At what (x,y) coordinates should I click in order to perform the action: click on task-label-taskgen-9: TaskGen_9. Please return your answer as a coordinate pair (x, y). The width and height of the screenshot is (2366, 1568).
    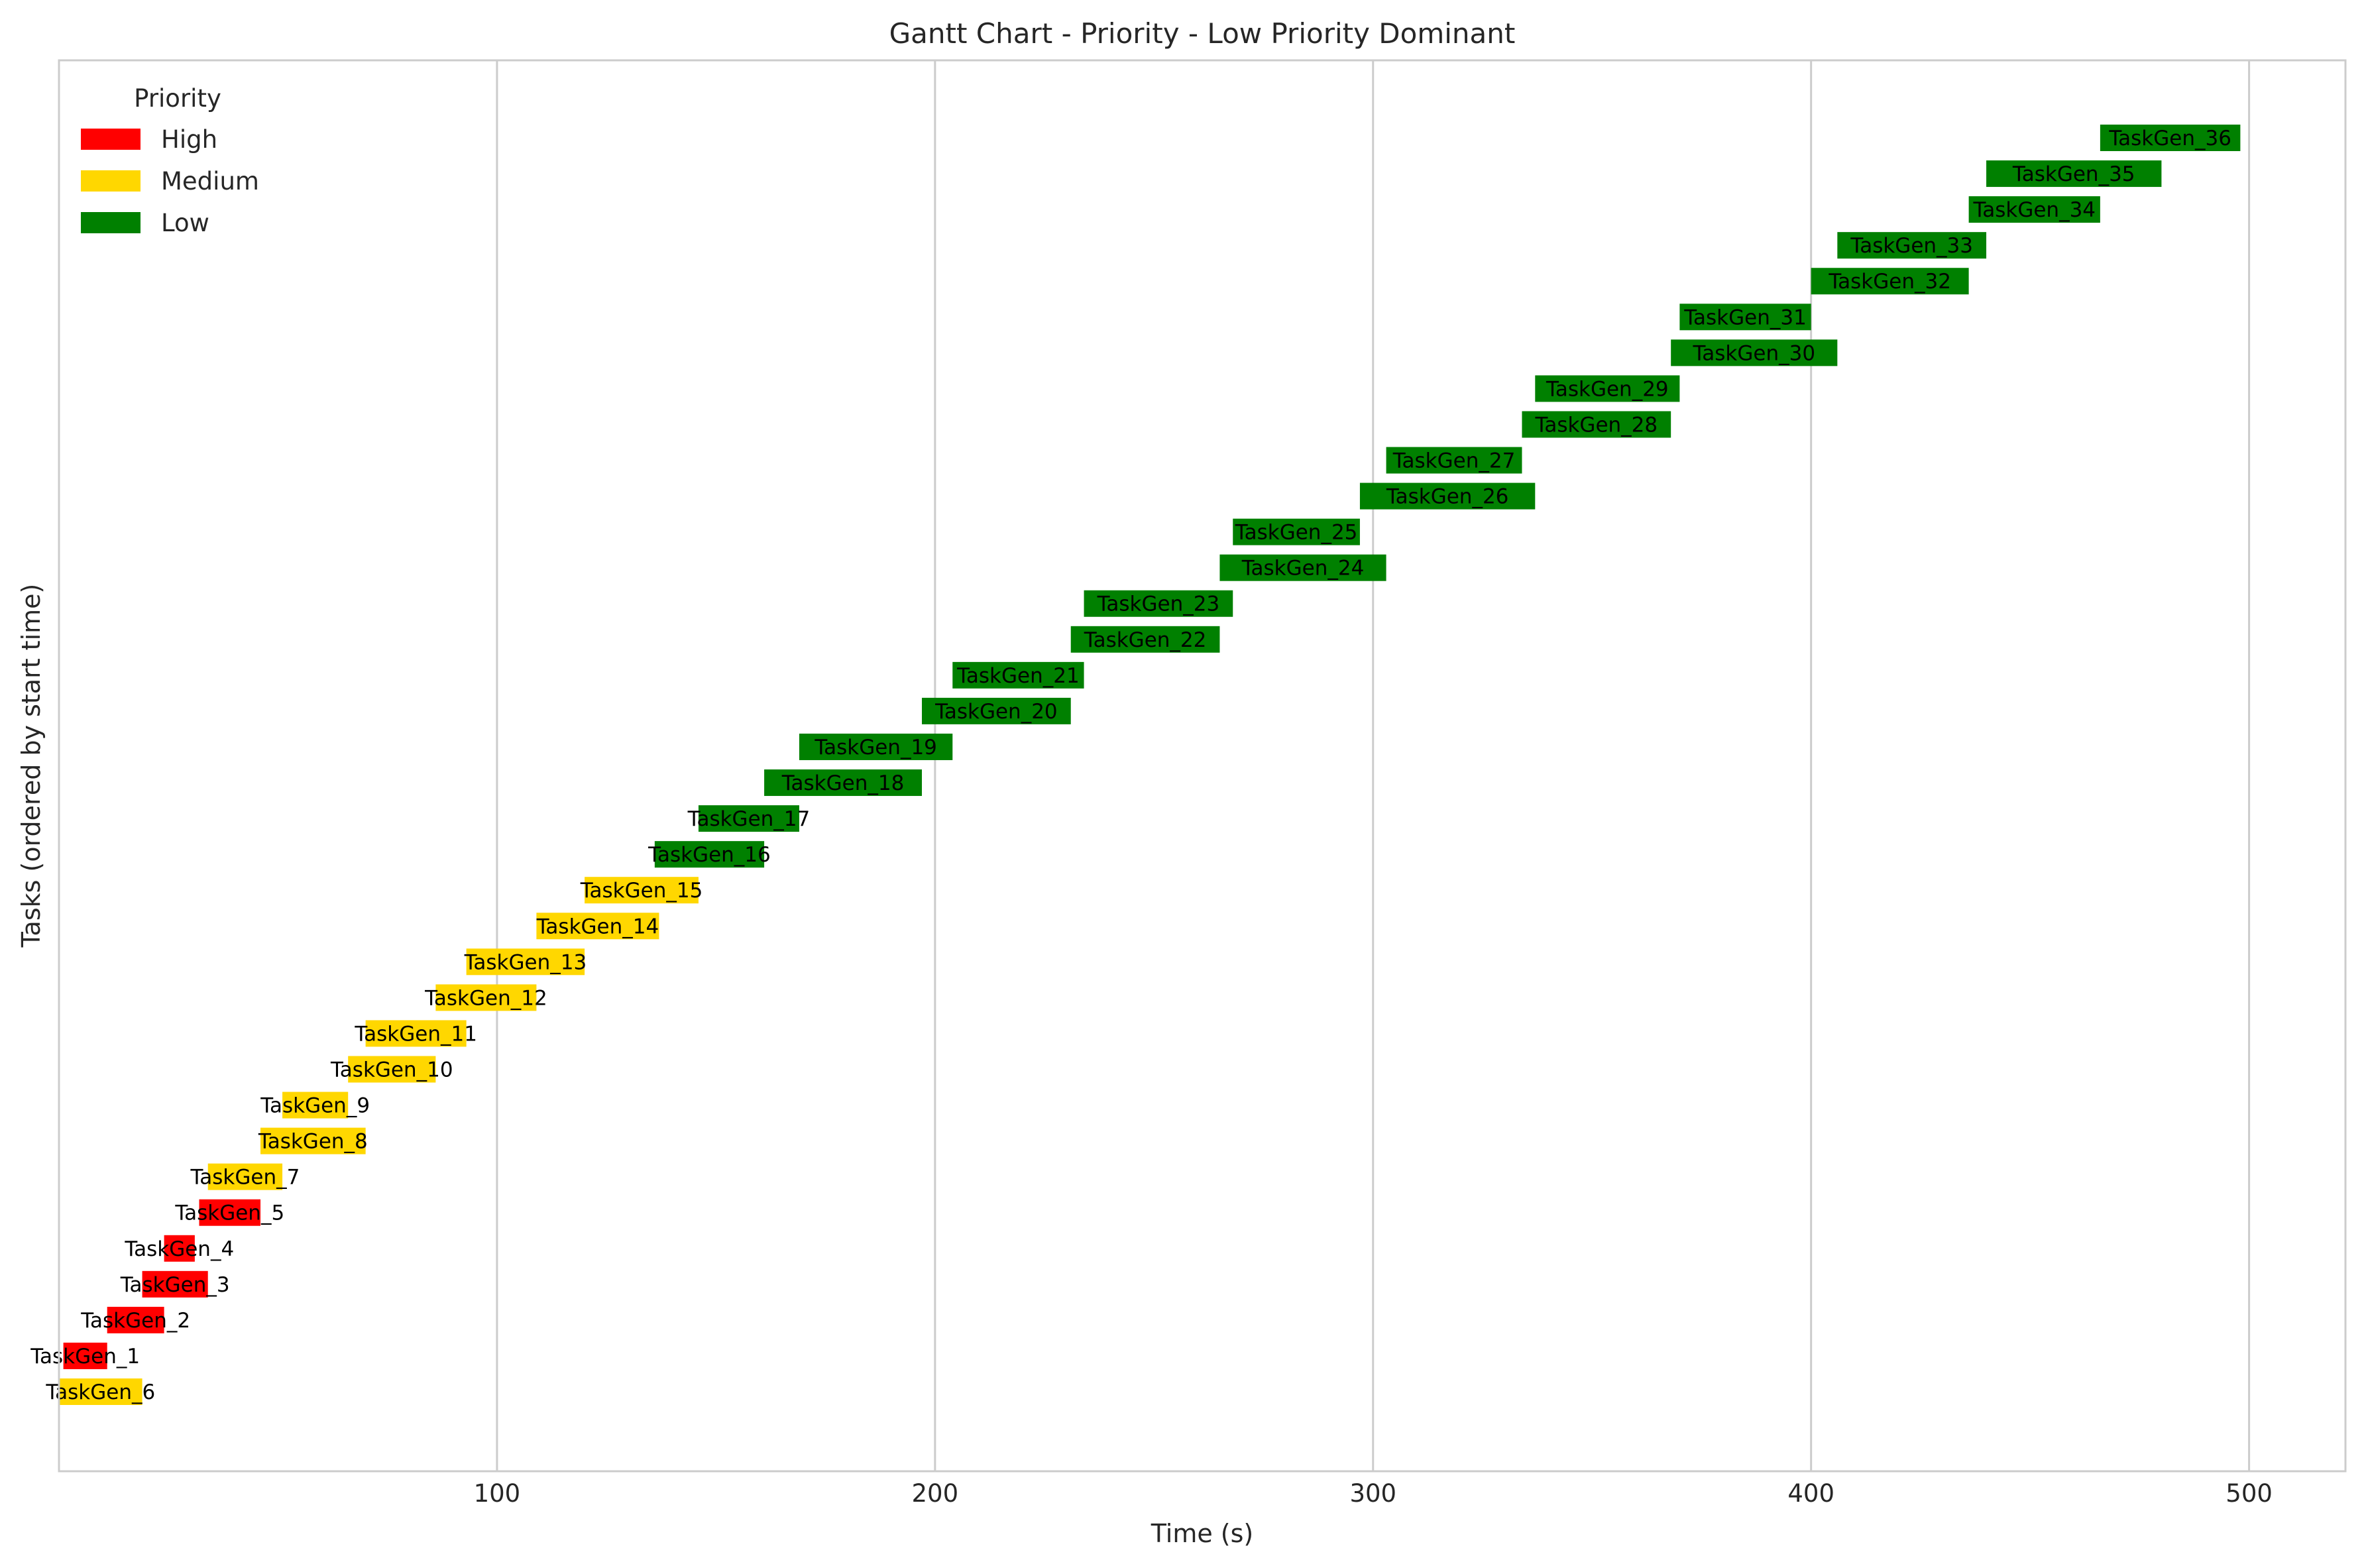
    Looking at the image, I should click on (315, 1106).